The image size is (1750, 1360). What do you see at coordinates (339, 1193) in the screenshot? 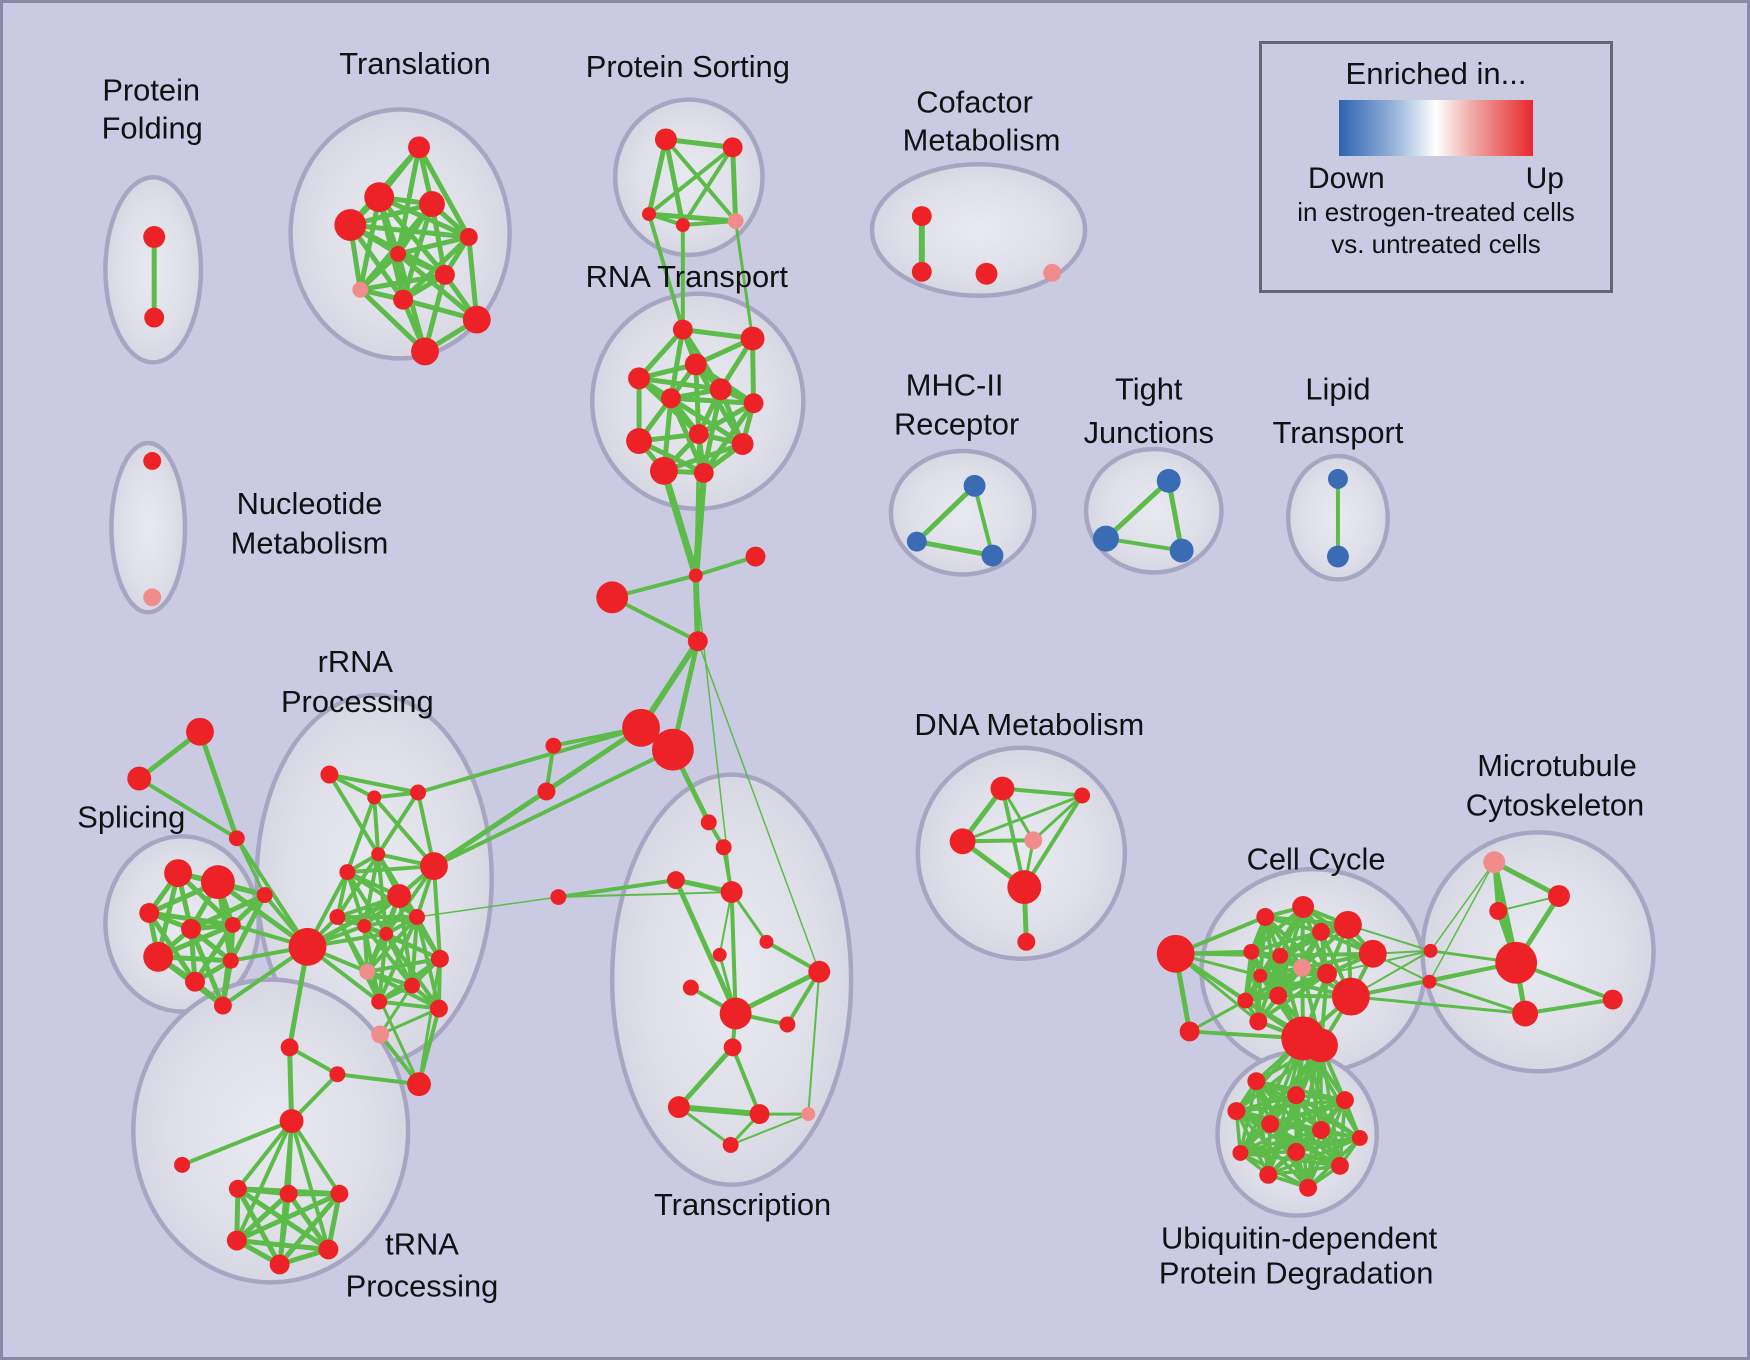
I see `node-hx3` at bounding box center [339, 1193].